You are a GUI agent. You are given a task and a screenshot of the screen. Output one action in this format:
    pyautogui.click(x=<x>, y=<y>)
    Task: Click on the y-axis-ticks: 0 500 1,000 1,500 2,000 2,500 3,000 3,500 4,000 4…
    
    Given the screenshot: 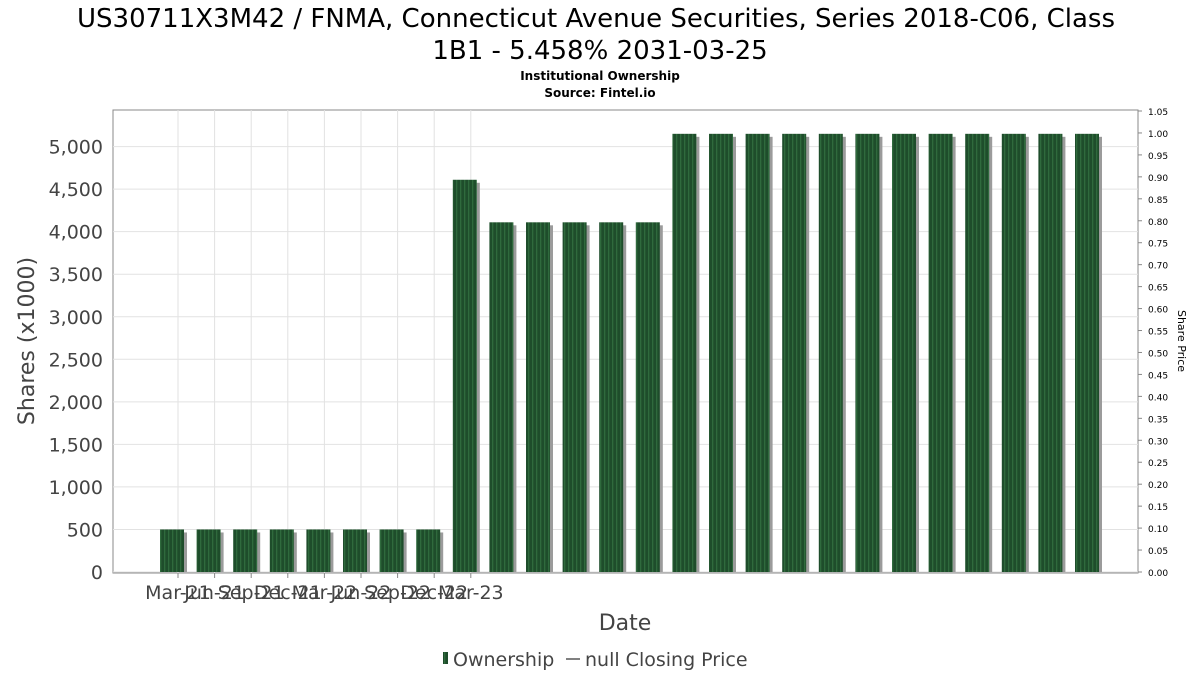 What is the action you would take?
    pyautogui.click(x=76, y=360)
    